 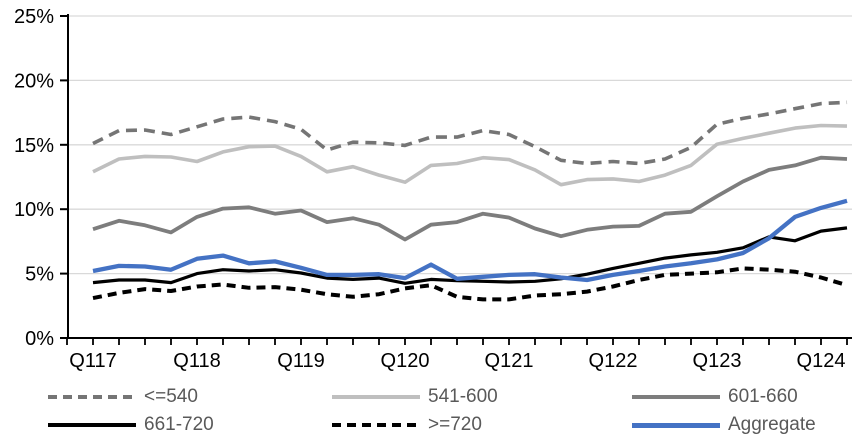 I want to click on x-axis-tick-label: Q120, so click(x=405, y=361).